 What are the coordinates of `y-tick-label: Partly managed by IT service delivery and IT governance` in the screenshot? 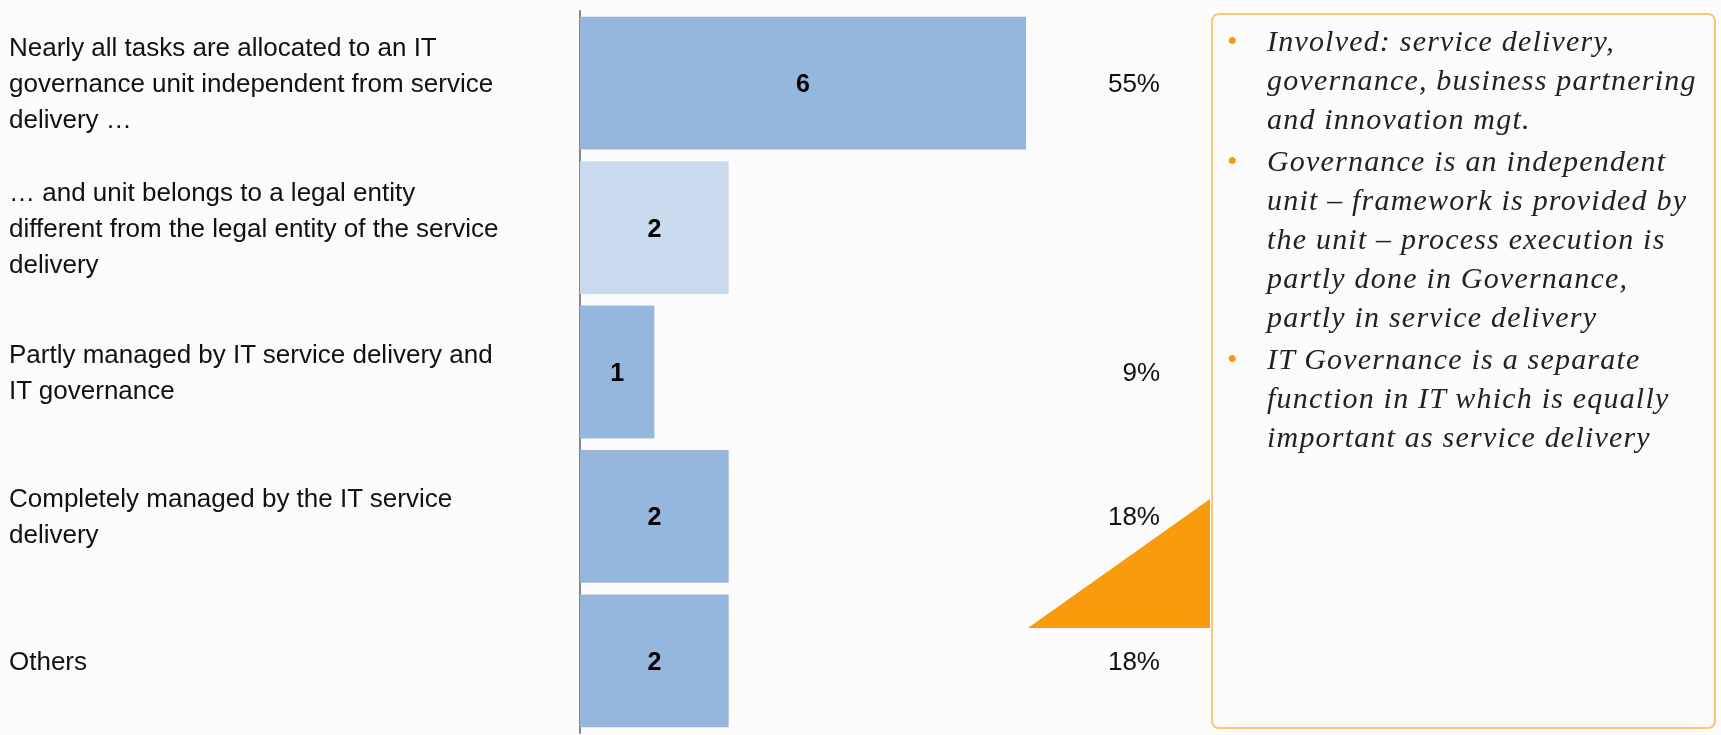 It's located at (254, 372).